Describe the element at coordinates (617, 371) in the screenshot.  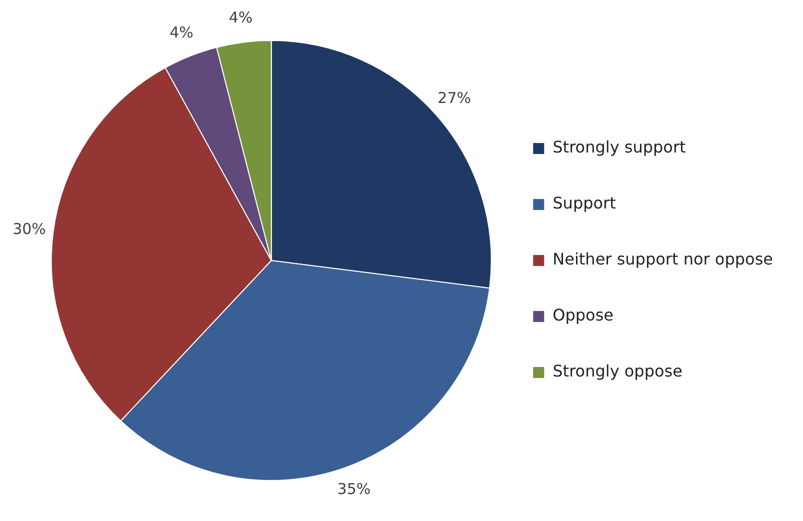
I see `legend-label: Strongly oppose` at that location.